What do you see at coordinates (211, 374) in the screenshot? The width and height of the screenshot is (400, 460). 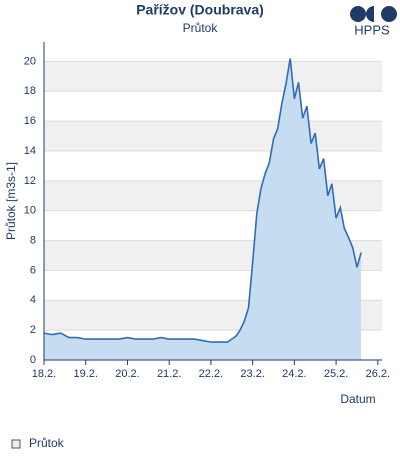 I see `x-tick-label: 22.2.` at bounding box center [211, 374].